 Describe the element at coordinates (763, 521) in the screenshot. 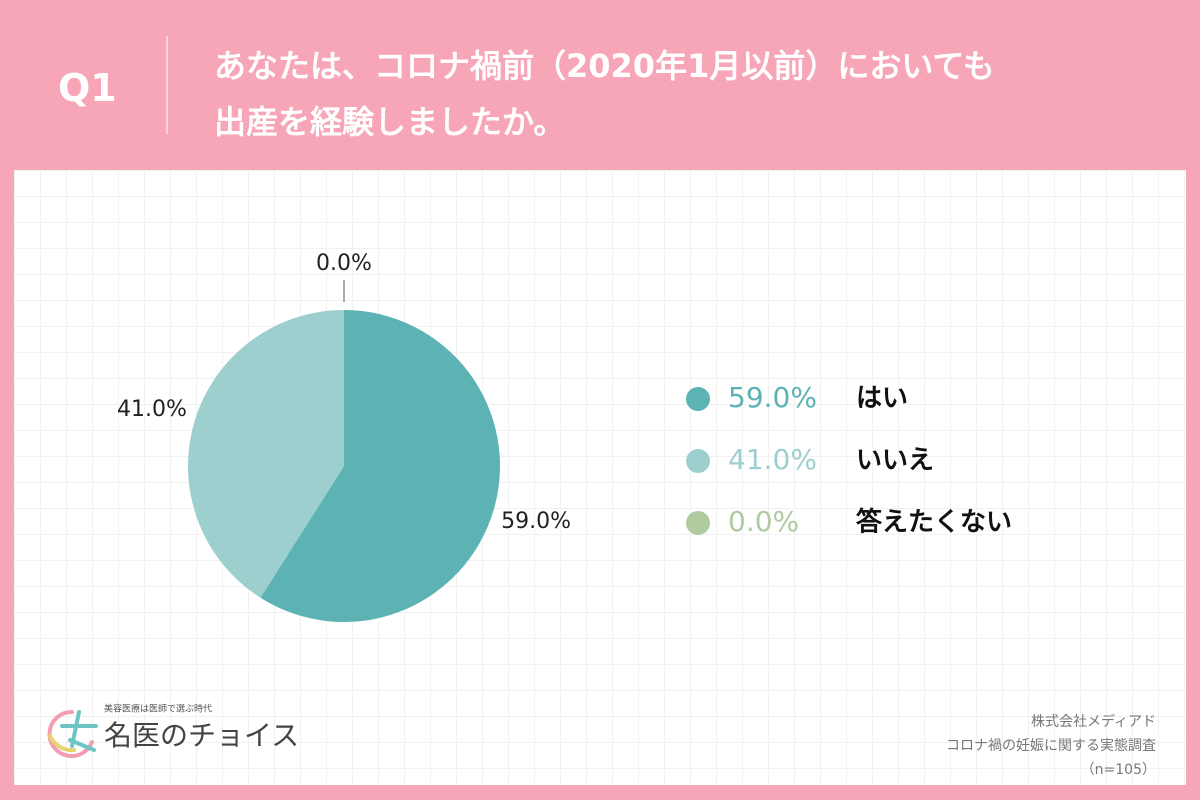

I see `legend-value: 0.0%` at that location.